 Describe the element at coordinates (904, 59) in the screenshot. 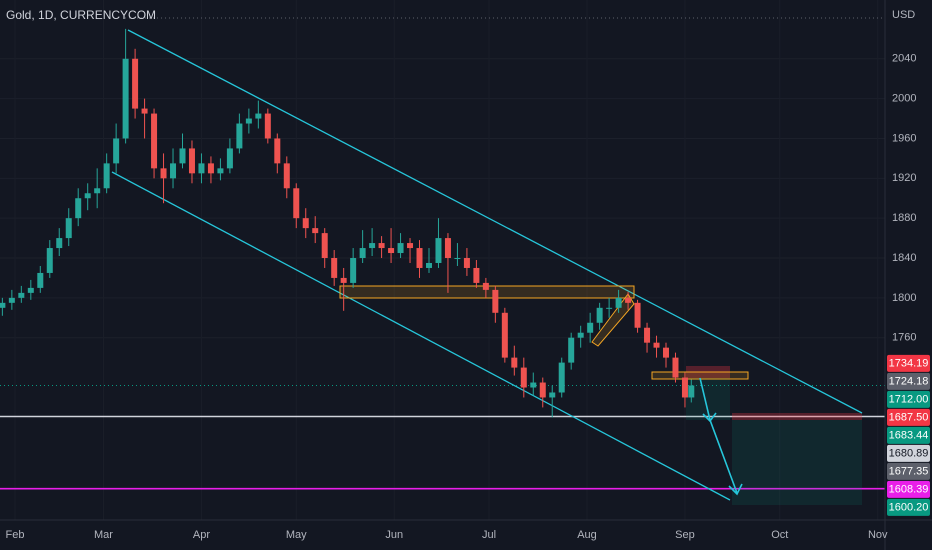

I see `y-tick-label: 2040` at that location.